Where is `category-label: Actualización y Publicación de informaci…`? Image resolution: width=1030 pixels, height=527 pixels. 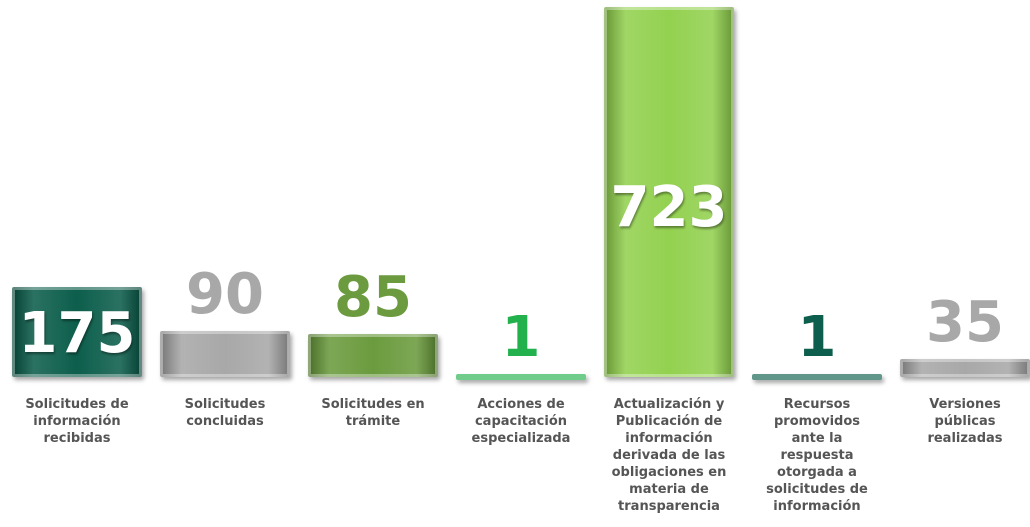 category-label: Actualización y Publicación de informaci… is located at coordinates (669, 455).